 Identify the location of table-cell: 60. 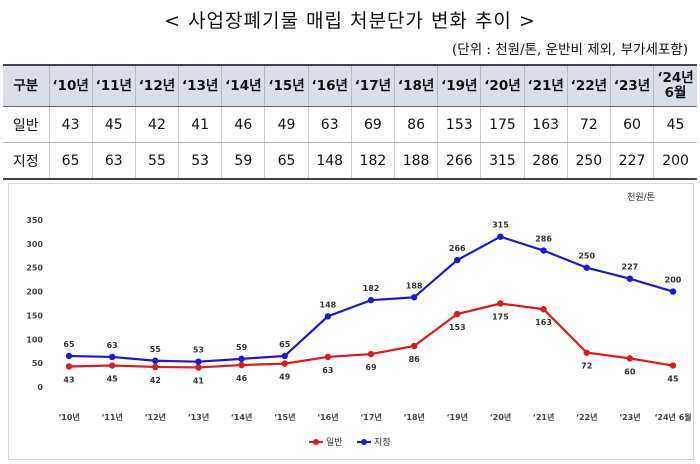
(631, 124).